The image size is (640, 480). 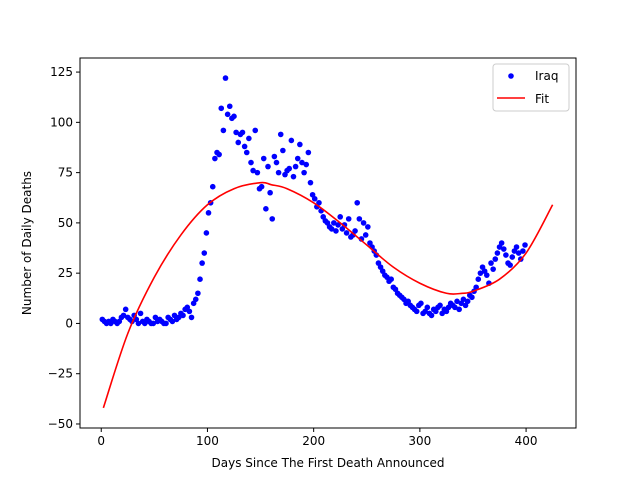 I want to click on y-tick-label: 75, so click(x=65, y=173).